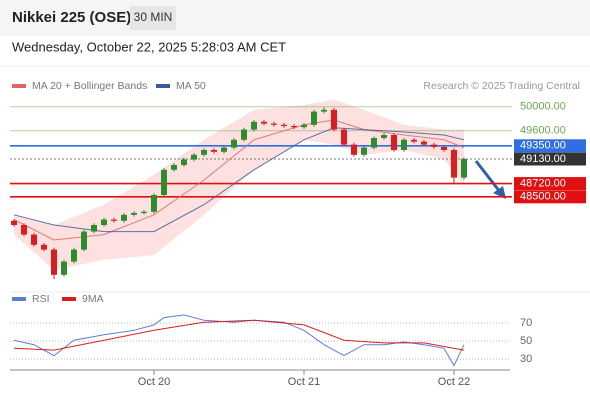 Image resolution: width=590 pixels, height=400 pixels. I want to click on level-label: 49130.00, so click(543, 159).